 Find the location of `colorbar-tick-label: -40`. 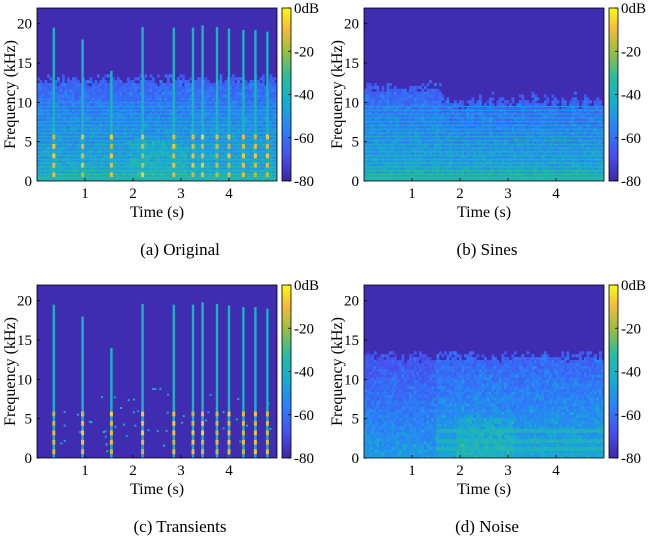

colorbar-tick-label: -40 is located at coordinates (304, 96).